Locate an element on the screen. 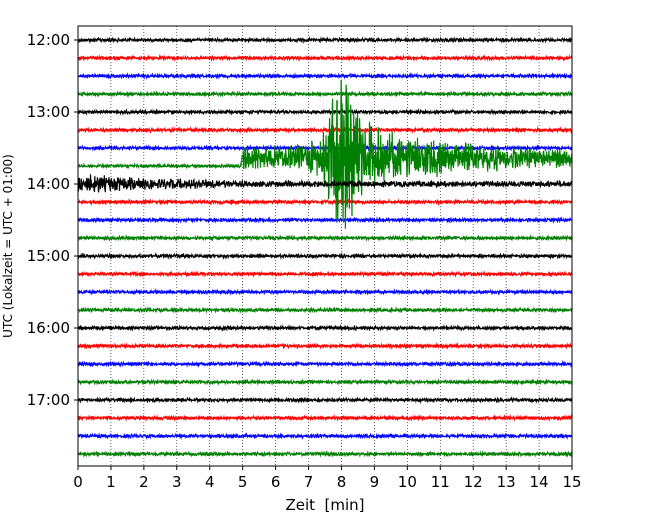  x-tick-label: 12 is located at coordinates (473, 482).